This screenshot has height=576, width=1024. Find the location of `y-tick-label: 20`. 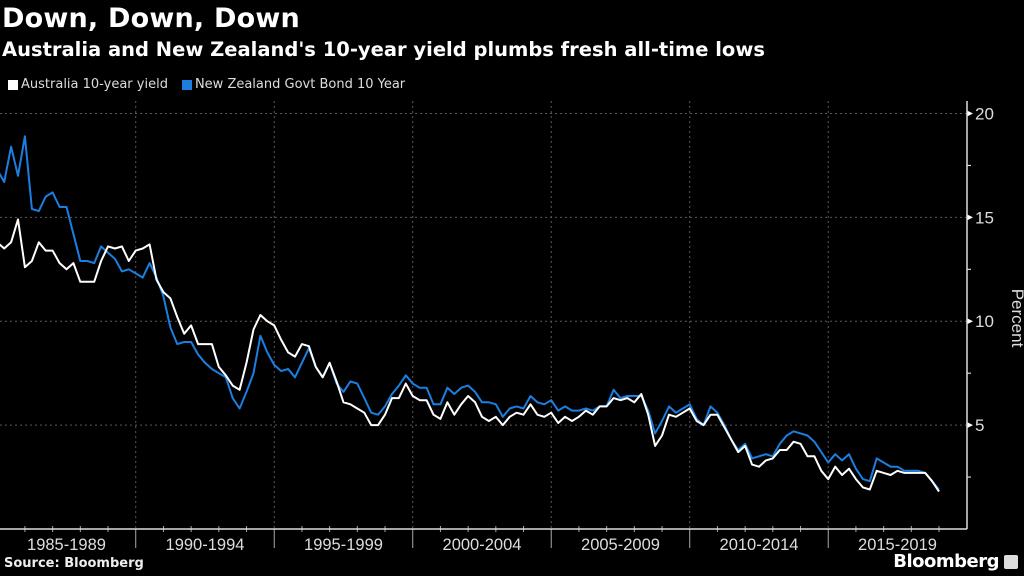

y-tick-label: 20 is located at coordinates (984, 113).